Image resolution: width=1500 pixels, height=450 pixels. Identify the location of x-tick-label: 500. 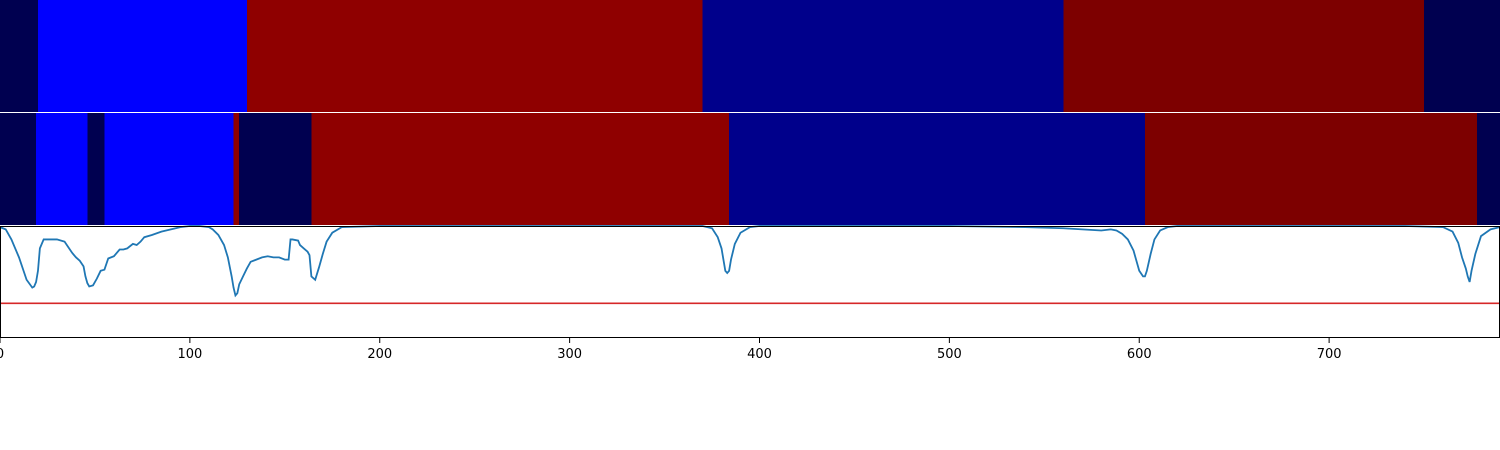
(949, 354).